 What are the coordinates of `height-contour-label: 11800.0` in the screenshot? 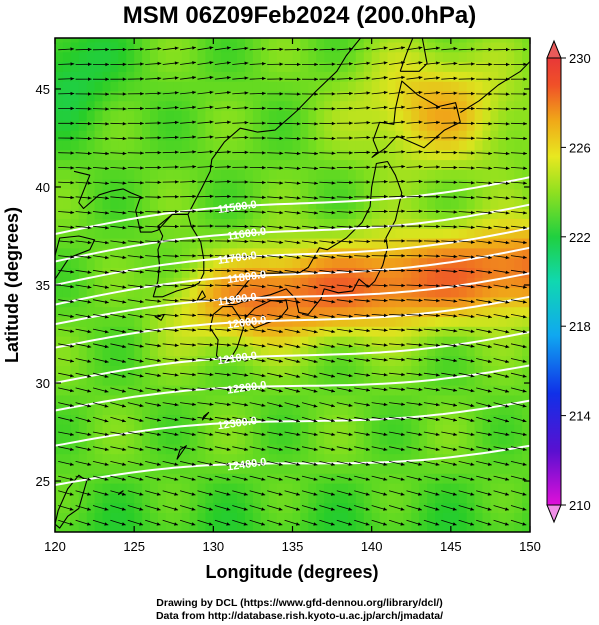 It's located at (247, 277).